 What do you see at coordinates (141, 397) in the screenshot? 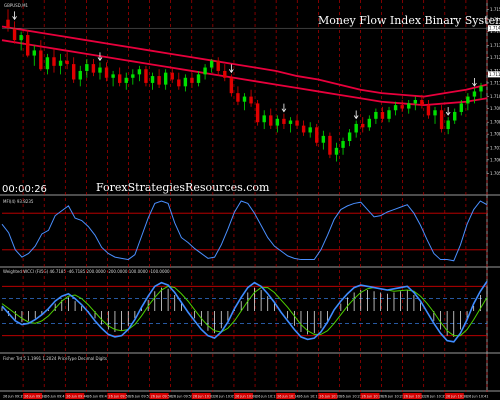
I see `time-tick-label: 26 Jun 09:53` at bounding box center [141, 397].